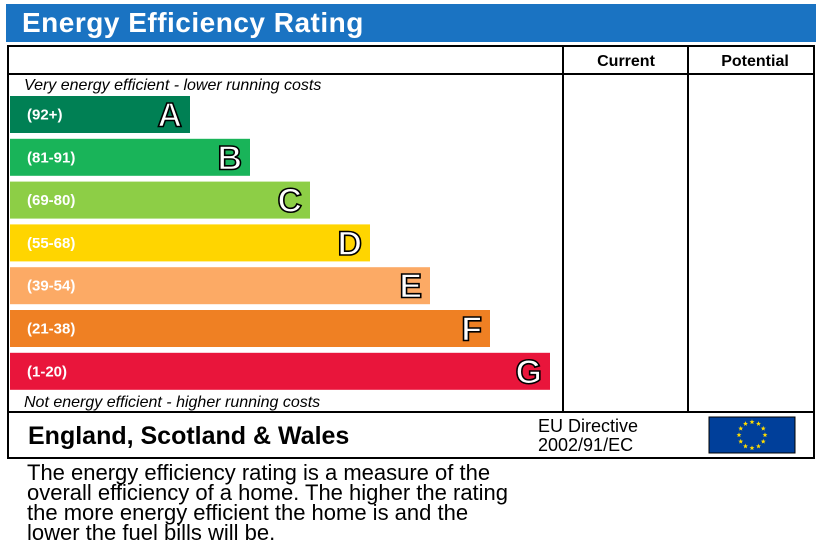 This screenshot has height=547, width=820. Describe the element at coordinates (752, 435) in the screenshot. I see `eu-flag-icon` at that location.